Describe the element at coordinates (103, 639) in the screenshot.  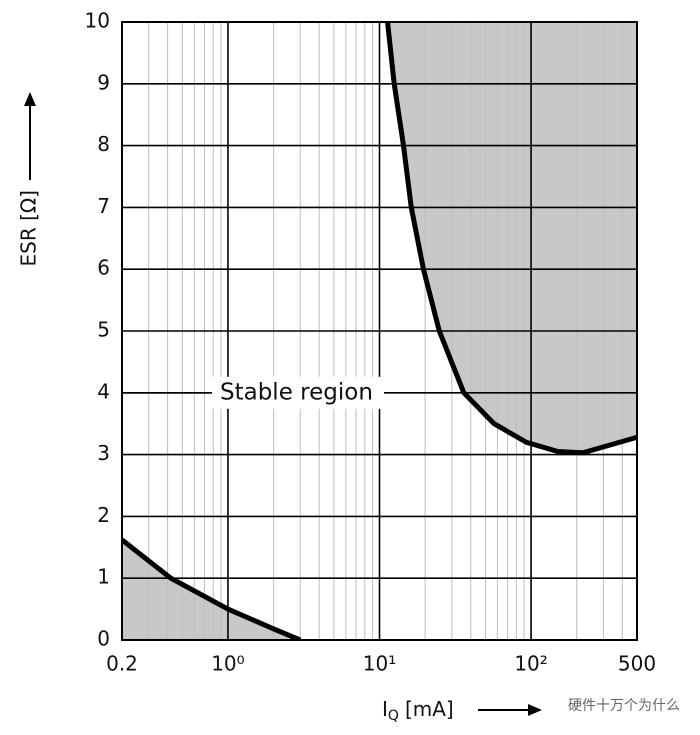
I see `y-tick-label: 0` at that location.